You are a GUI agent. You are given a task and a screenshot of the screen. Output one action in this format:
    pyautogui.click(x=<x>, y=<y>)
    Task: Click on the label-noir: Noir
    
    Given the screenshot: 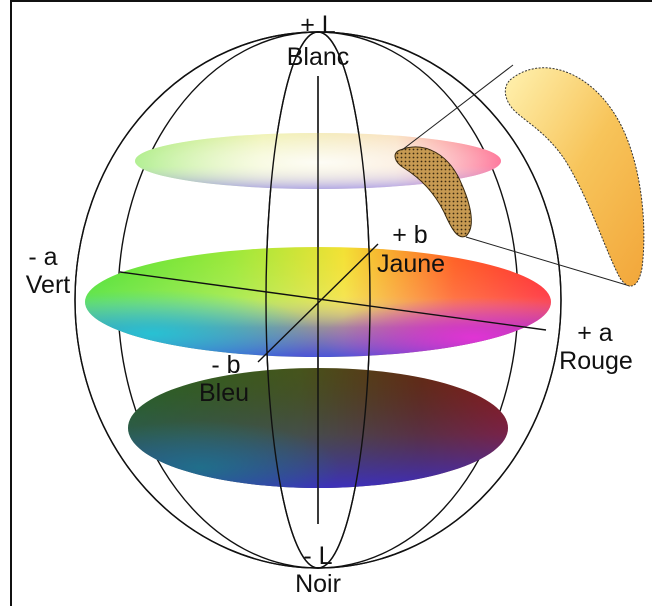 What is the action you would take?
    pyautogui.click(x=318, y=584)
    